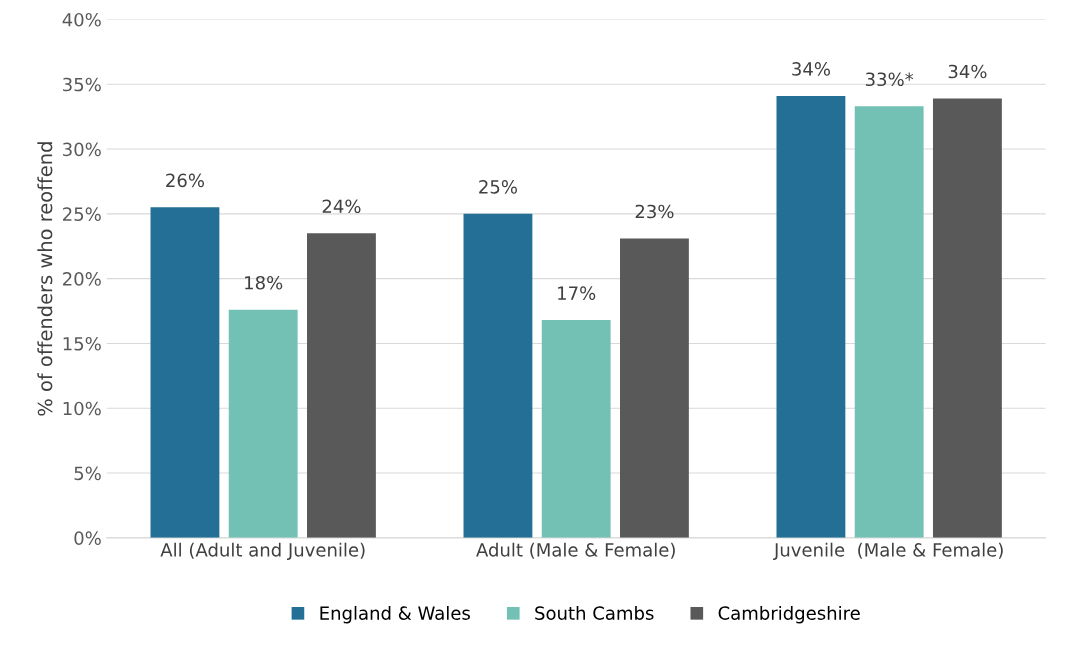  Describe the element at coordinates (82, 84) in the screenshot. I see `y-tick-label: 35%` at that location.